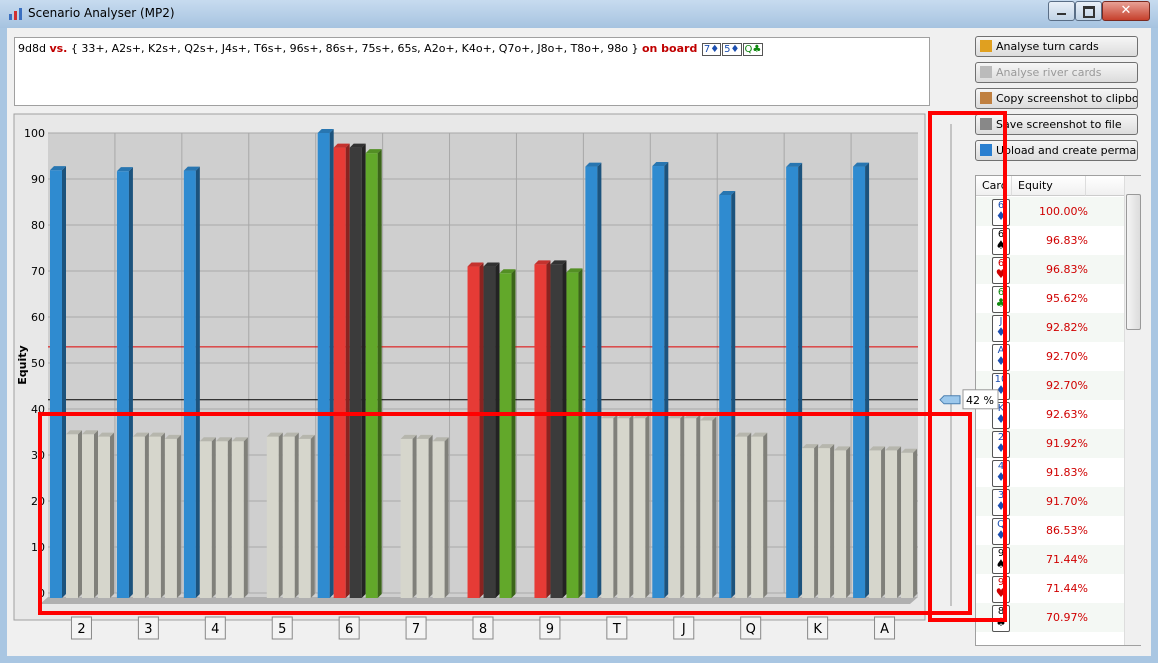 Image resolution: width=1158 pixels, height=663 pixels. I want to click on x-tick-label: K, so click(817, 629).